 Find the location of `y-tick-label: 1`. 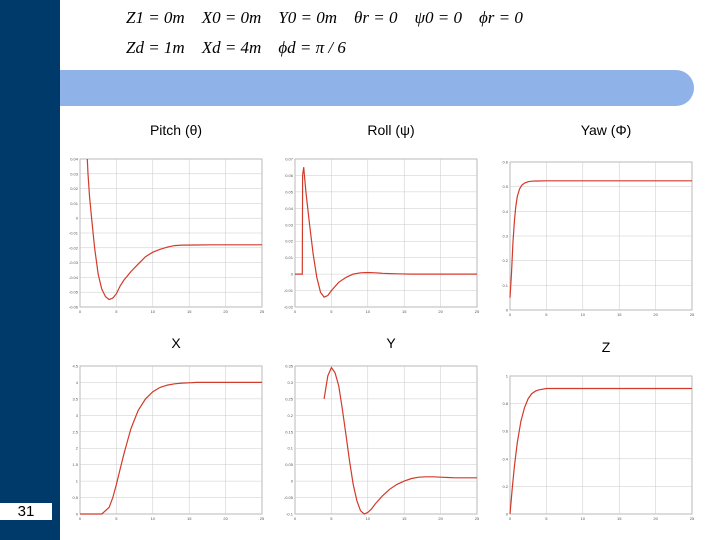

y-tick-label: 1 is located at coordinates (507, 376).